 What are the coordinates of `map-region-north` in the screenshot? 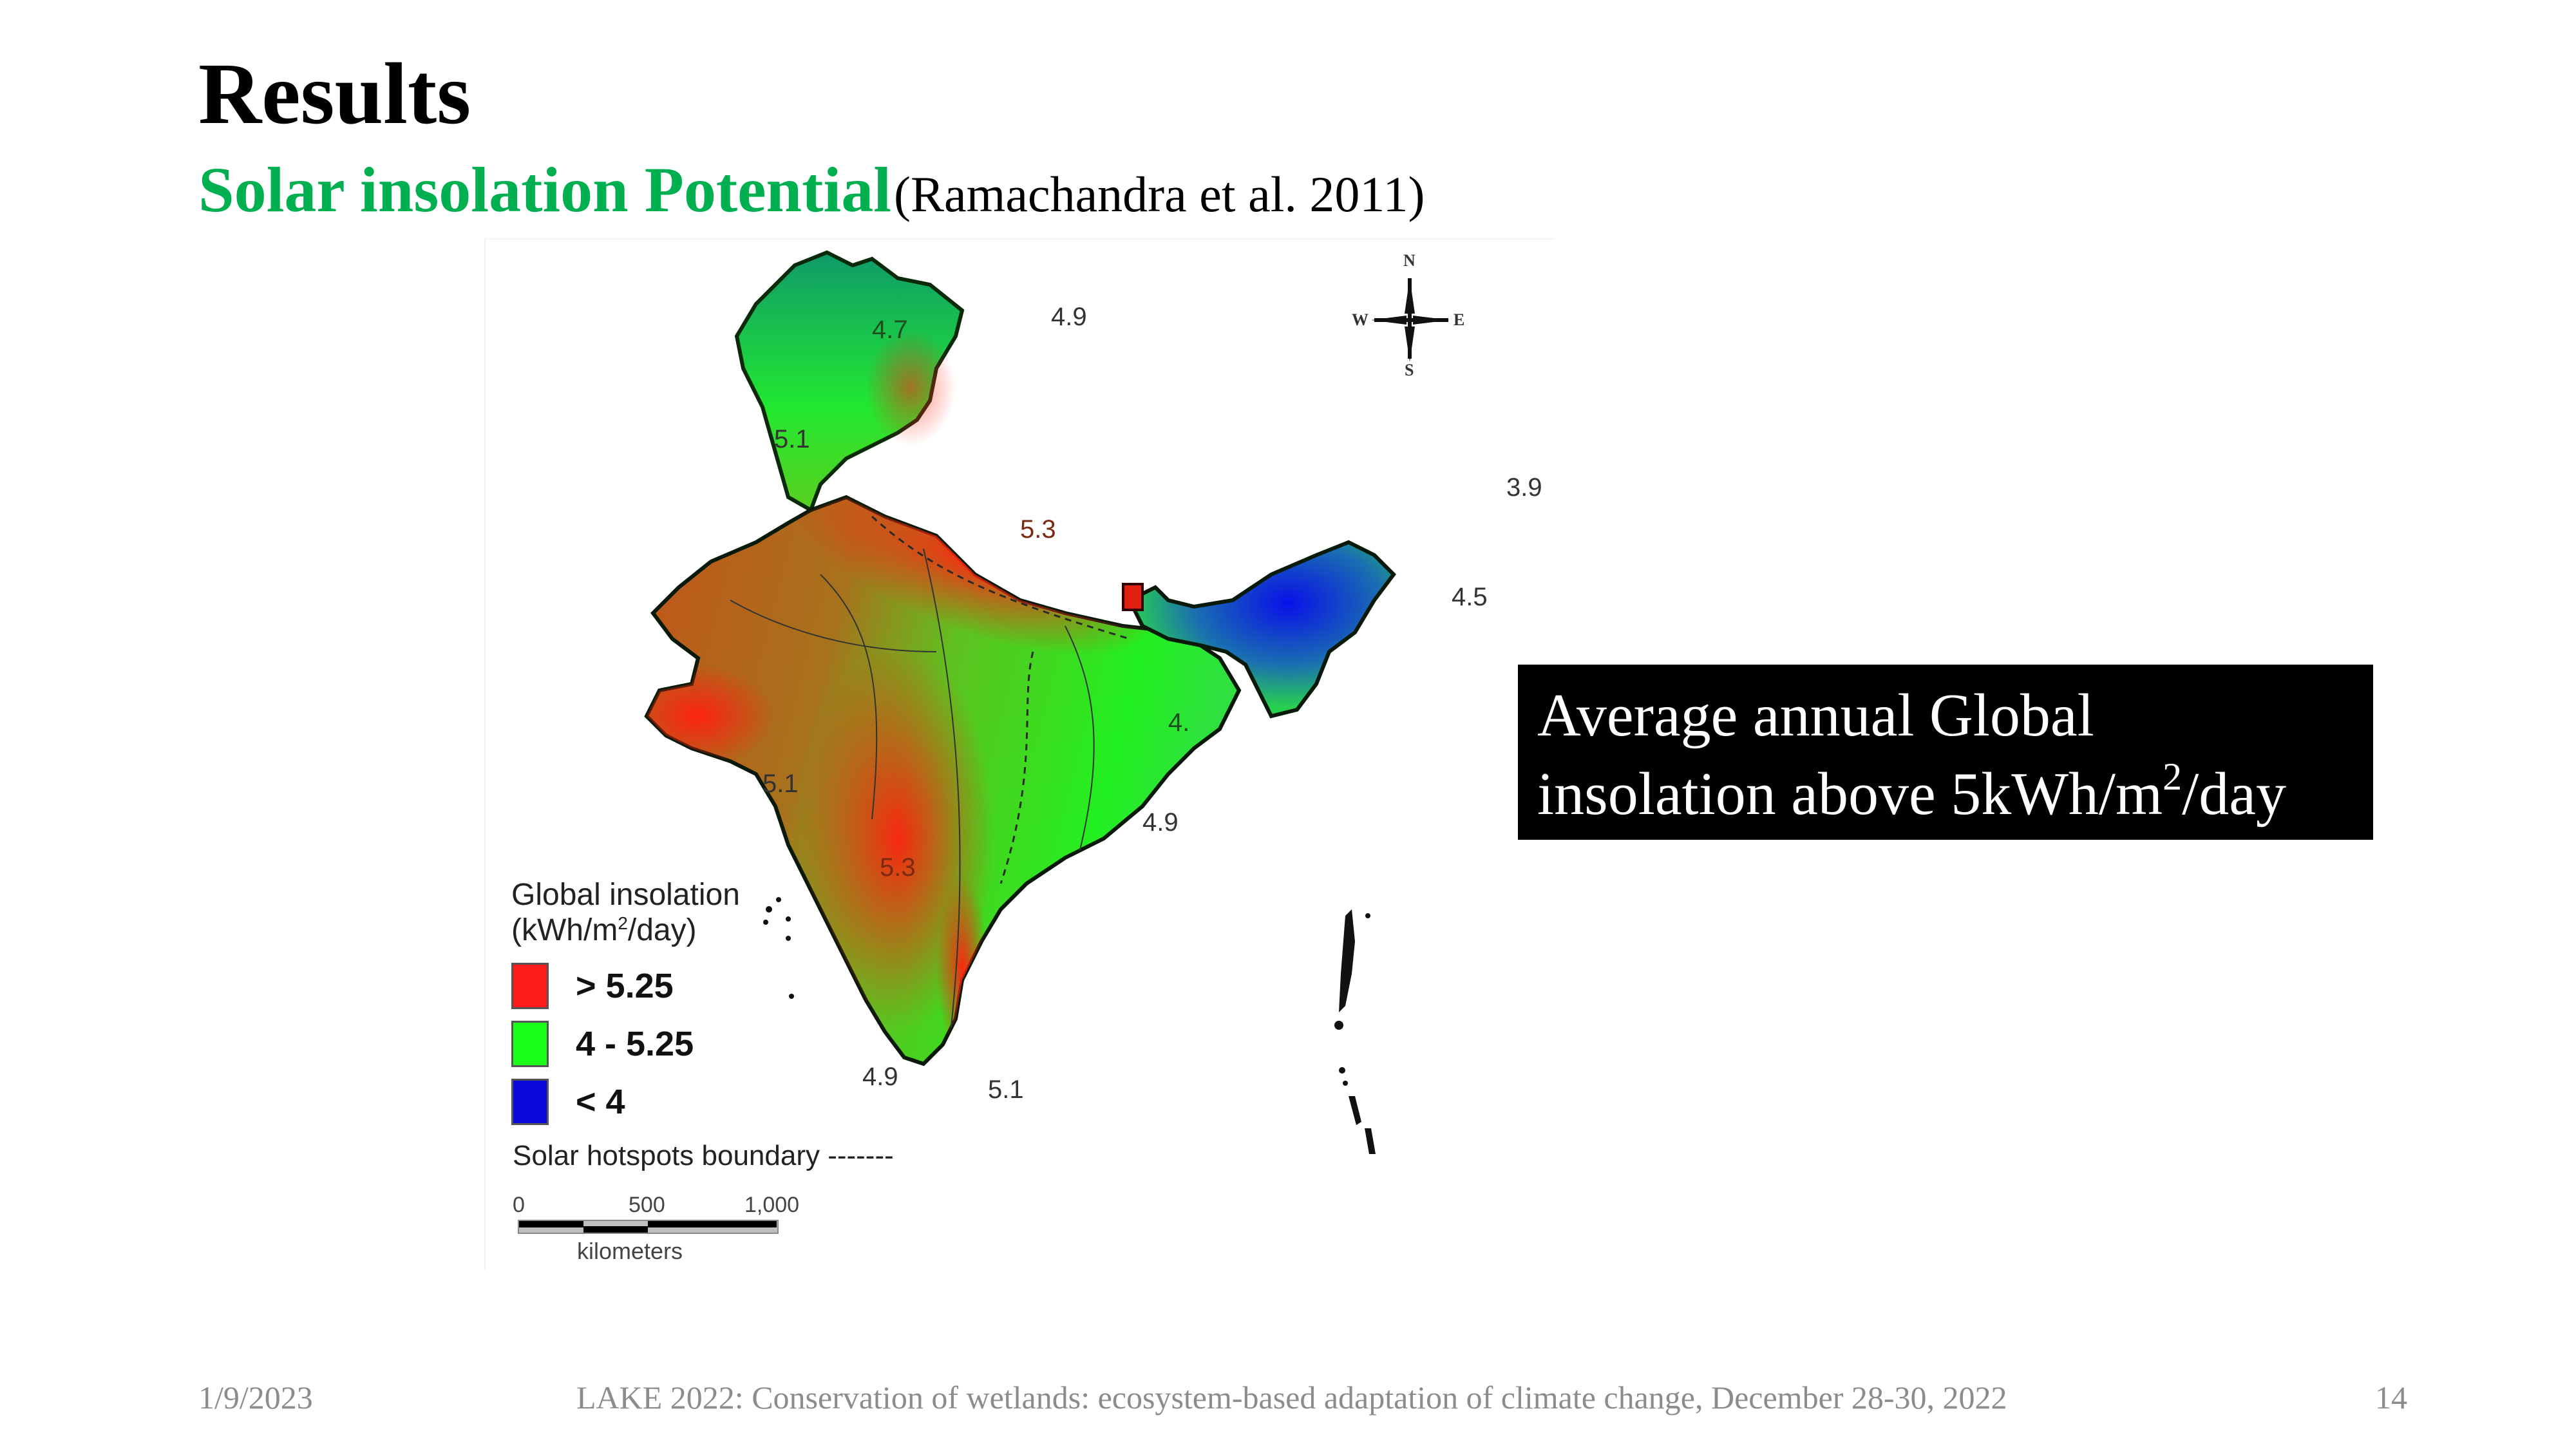 It's located at (849, 382).